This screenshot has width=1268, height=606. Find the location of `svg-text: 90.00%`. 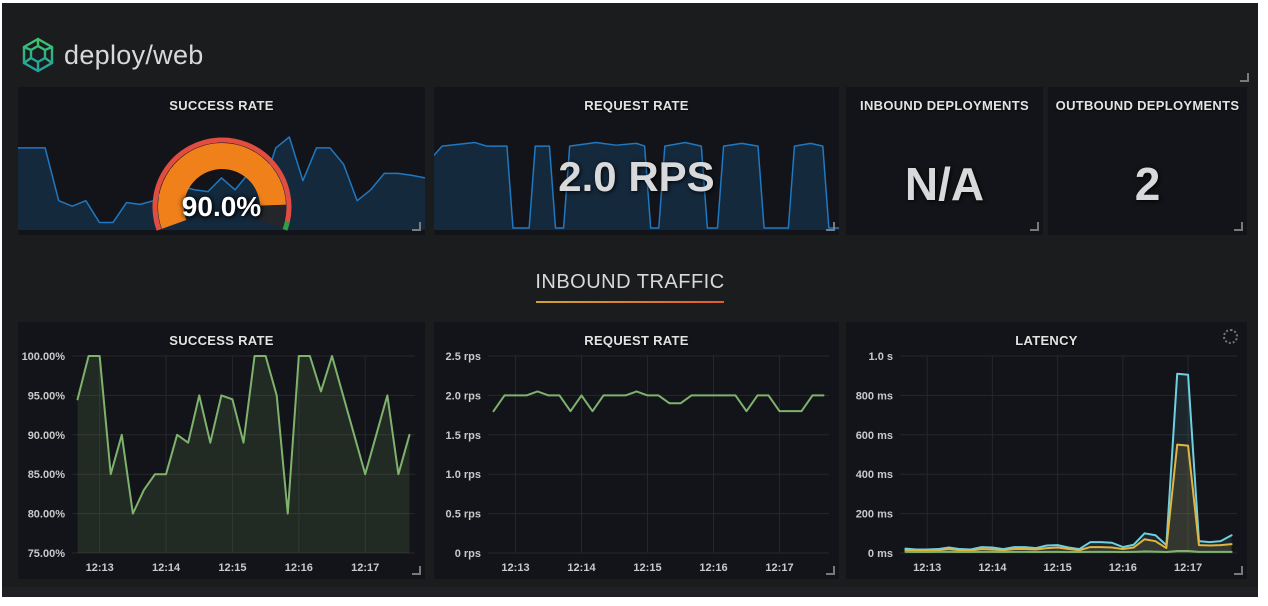

svg-text: 90.00% is located at coordinates (47, 436).